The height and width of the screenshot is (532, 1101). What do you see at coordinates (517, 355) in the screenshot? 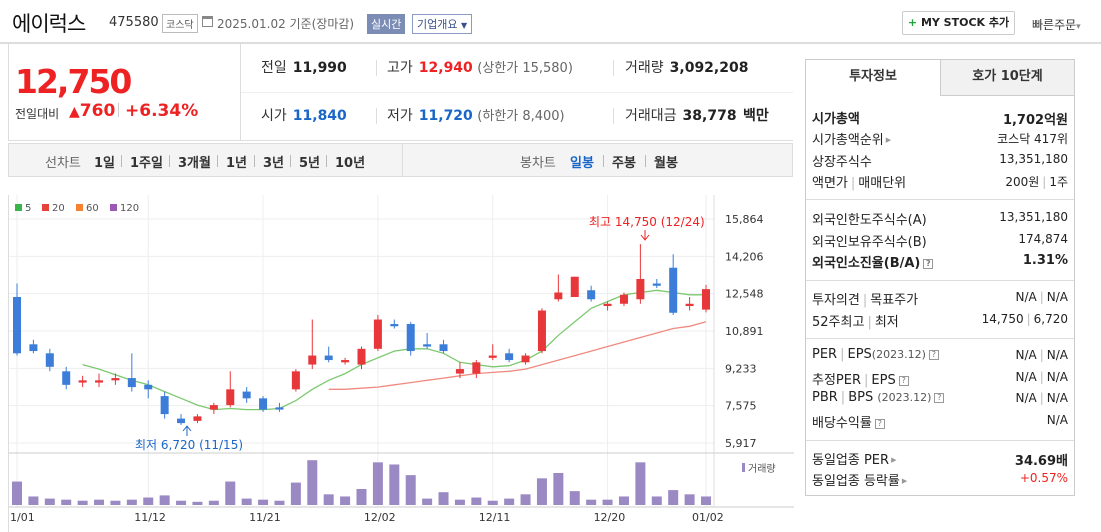
I see `ma20-line` at bounding box center [517, 355].